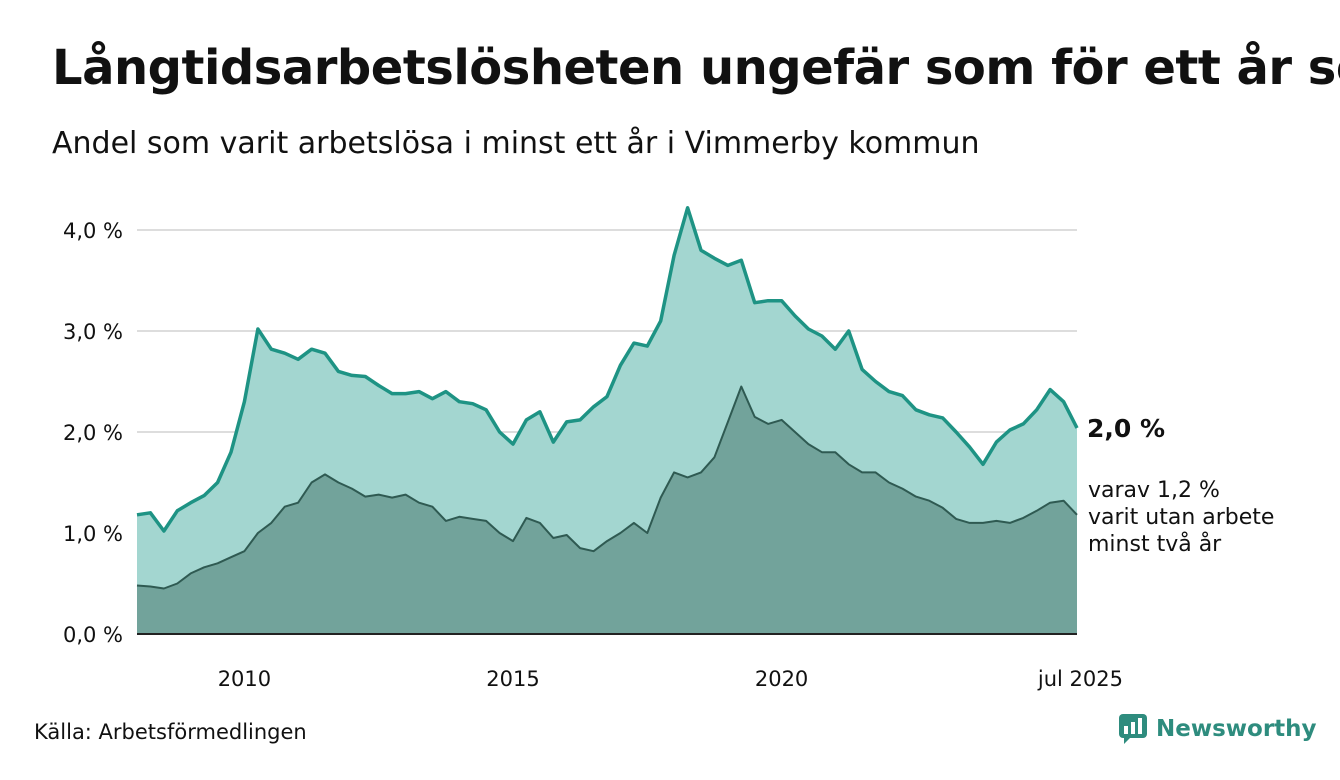 The width and height of the screenshot is (1340, 780). What do you see at coordinates (93, 534) in the screenshot?
I see `y-tick-label: 1,0 %` at bounding box center [93, 534].